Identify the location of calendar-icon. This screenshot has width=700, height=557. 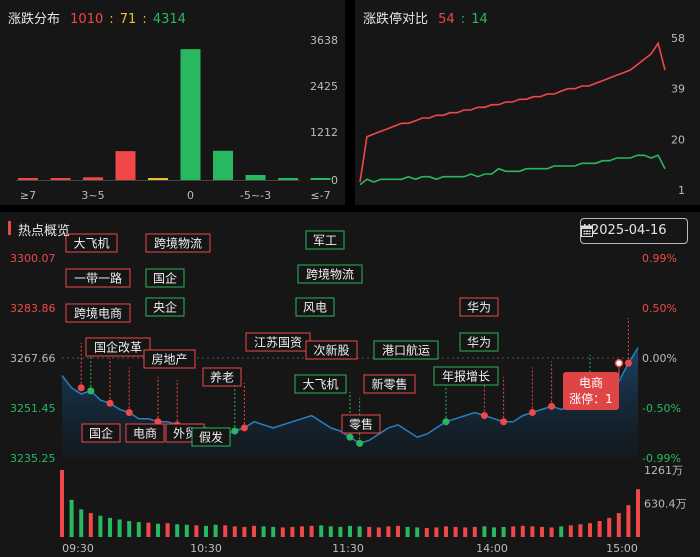
(587, 230).